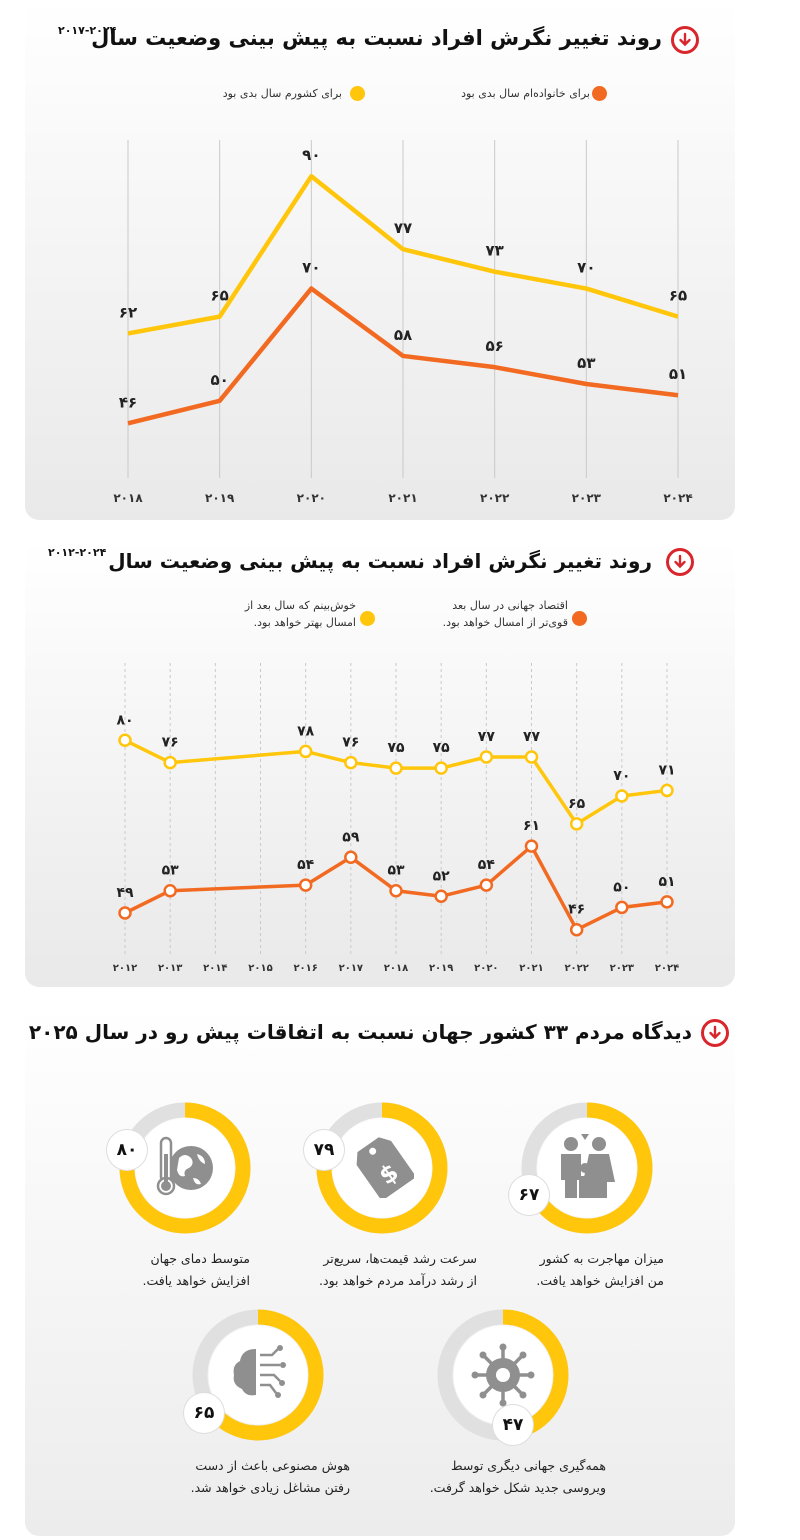 The image size is (800, 1540). Describe the element at coordinates (260, 968) in the screenshot. I see `x-tick-label: ۲۰۱۵` at that location.